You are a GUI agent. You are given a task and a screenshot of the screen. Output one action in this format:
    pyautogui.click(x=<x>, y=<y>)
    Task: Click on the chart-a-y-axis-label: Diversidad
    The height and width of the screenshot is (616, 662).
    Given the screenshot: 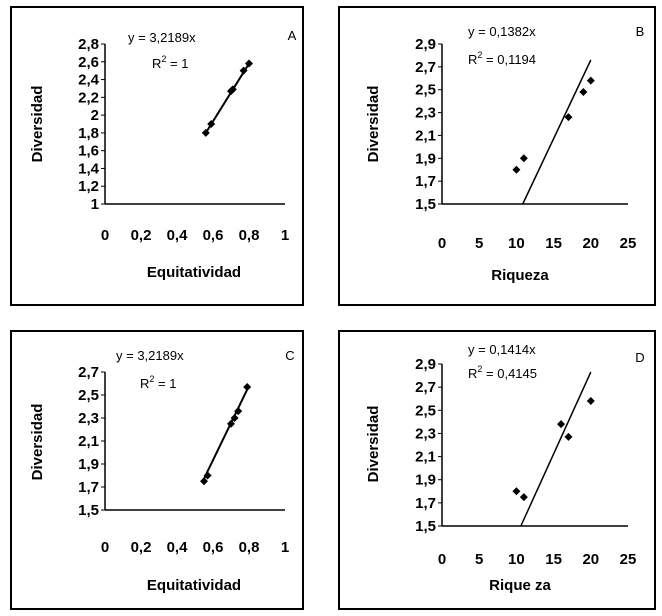 What is the action you would take?
    pyautogui.click(x=37, y=124)
    